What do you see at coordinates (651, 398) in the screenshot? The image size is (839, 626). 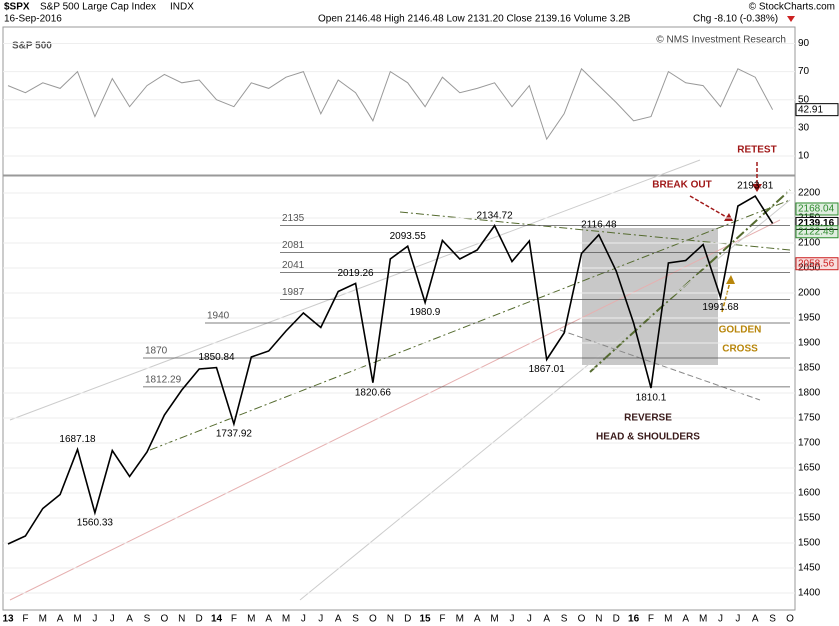 I see `pivot-label: 1810.1` at bounding box center [651, 398].